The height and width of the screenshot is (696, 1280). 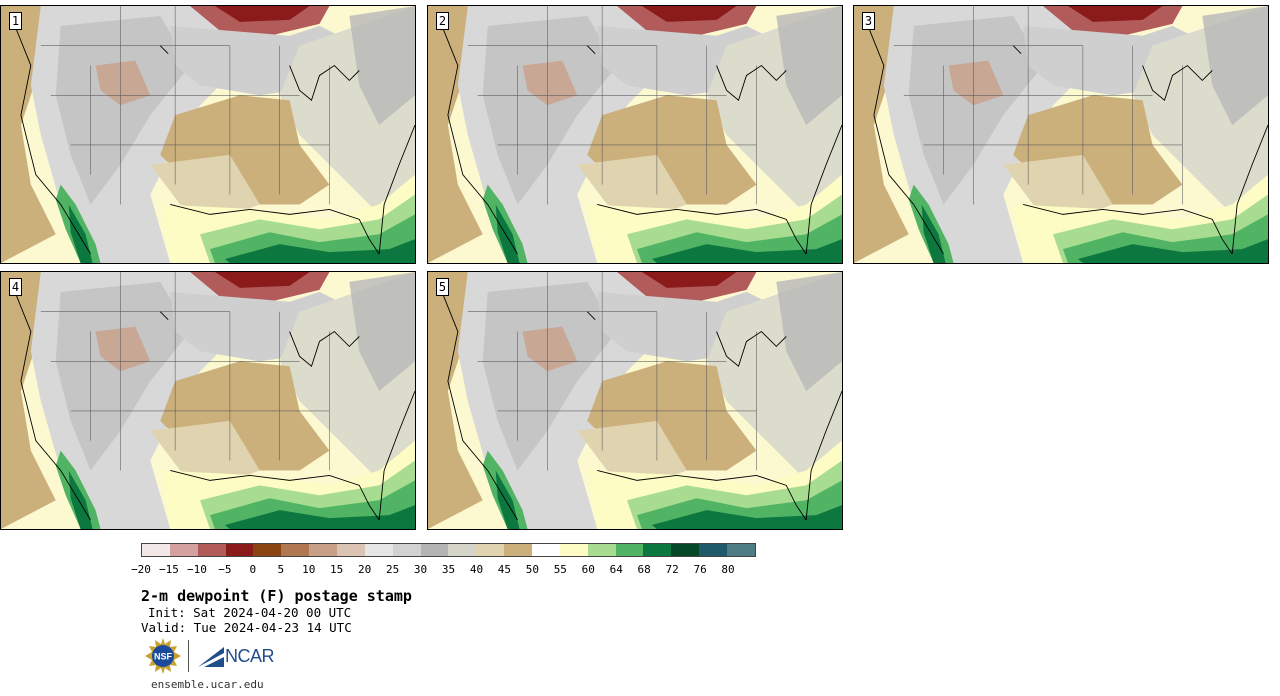 What do you see at coordinates (281, 569) in the screenshot?
I see `colorbar-tick-label: 5` at bounding box center [281, 569].